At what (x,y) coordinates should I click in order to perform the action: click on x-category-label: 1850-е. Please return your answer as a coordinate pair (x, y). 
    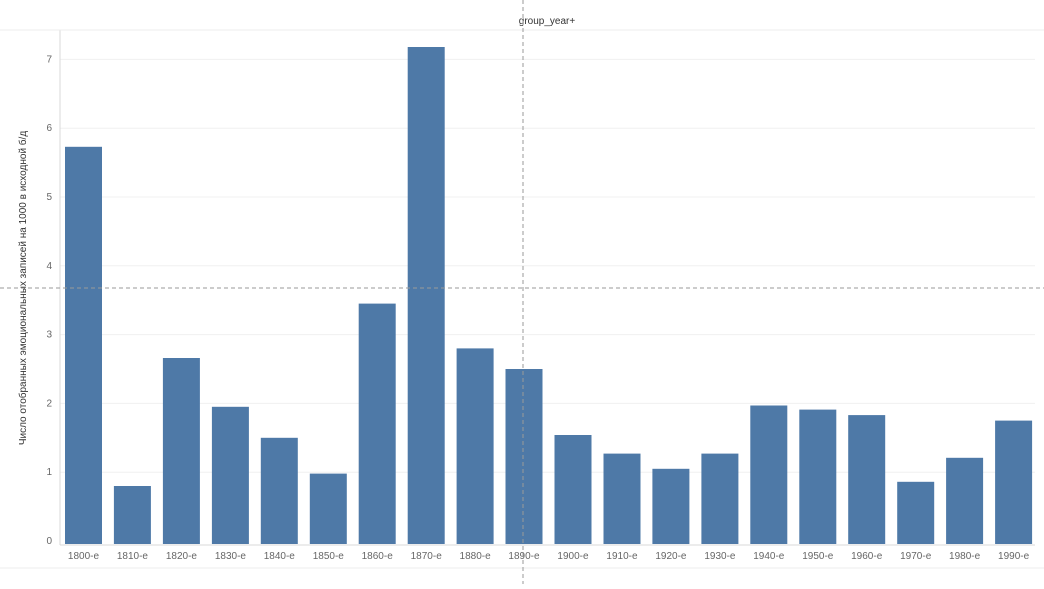
    Looking at the image, I should click on (329, 556).